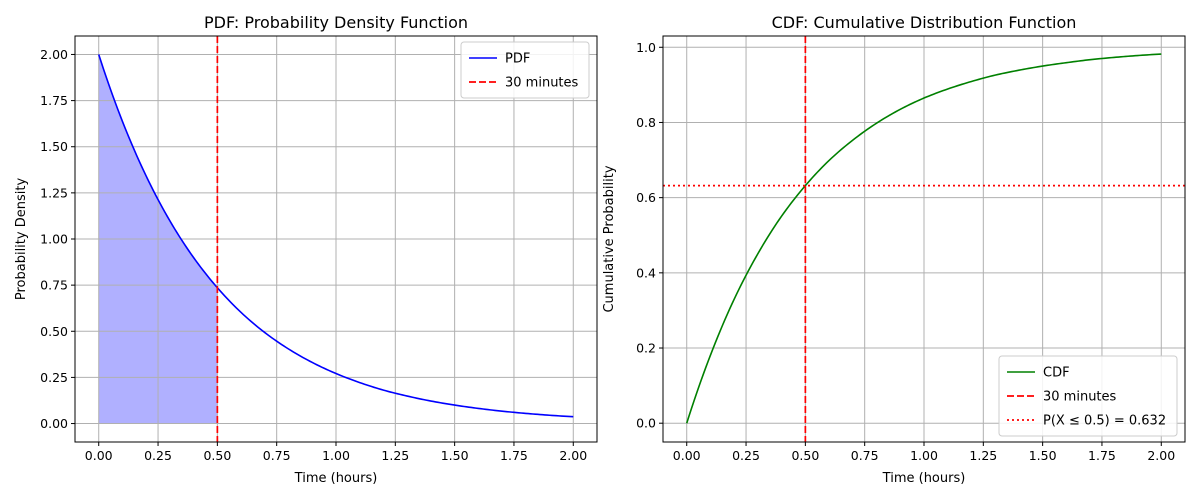 This screenshot has height=500, width=1200. I want to click on legend: PDF 30 minutes, so click(525, 70).